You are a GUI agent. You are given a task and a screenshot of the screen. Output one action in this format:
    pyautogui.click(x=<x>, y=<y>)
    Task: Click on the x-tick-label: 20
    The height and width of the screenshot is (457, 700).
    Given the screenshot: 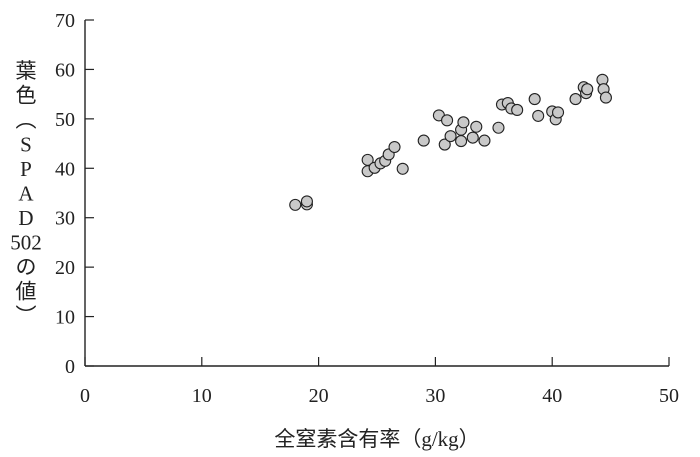 What is the action you would take?
    pyautogui.click(x=319, y=396)
    